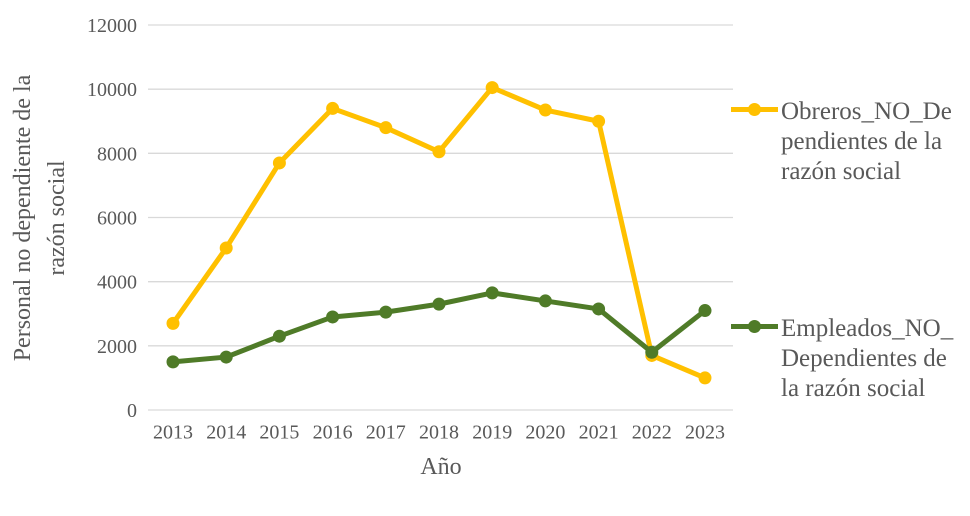  I want to click on x-tick-label: 2023, so click(705, 433).